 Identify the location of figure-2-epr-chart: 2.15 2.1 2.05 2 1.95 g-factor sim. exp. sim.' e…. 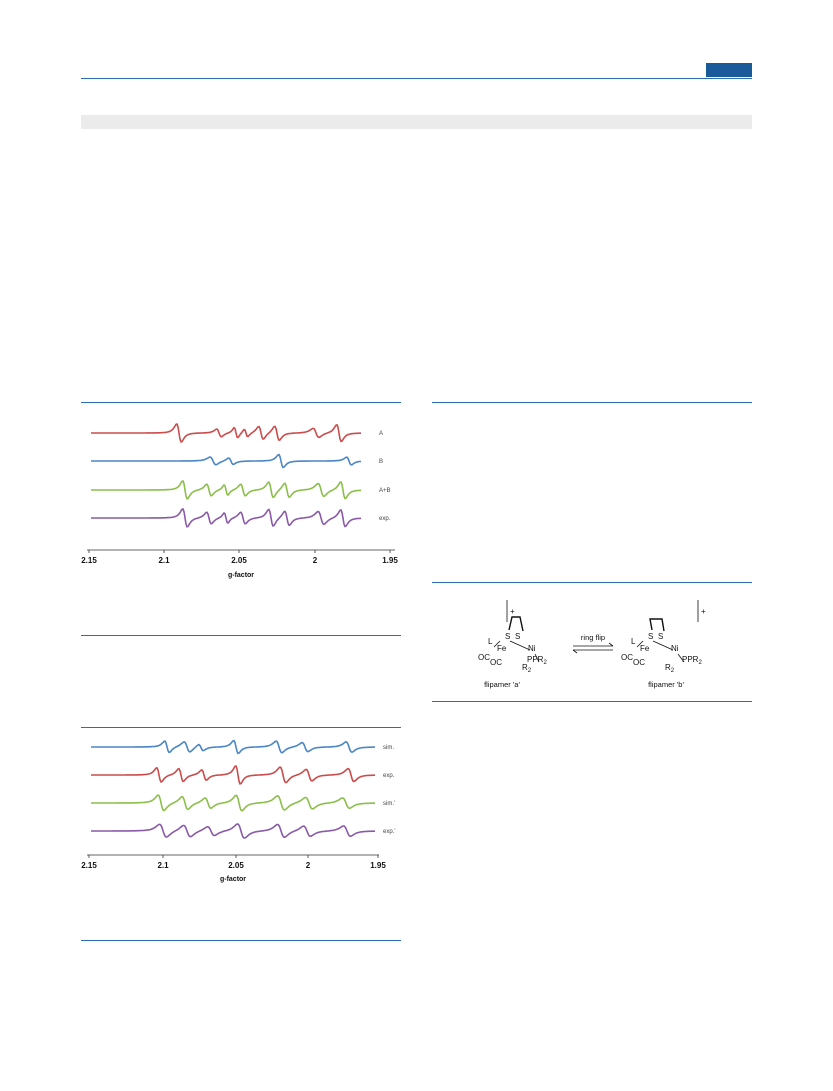
(238, 811).